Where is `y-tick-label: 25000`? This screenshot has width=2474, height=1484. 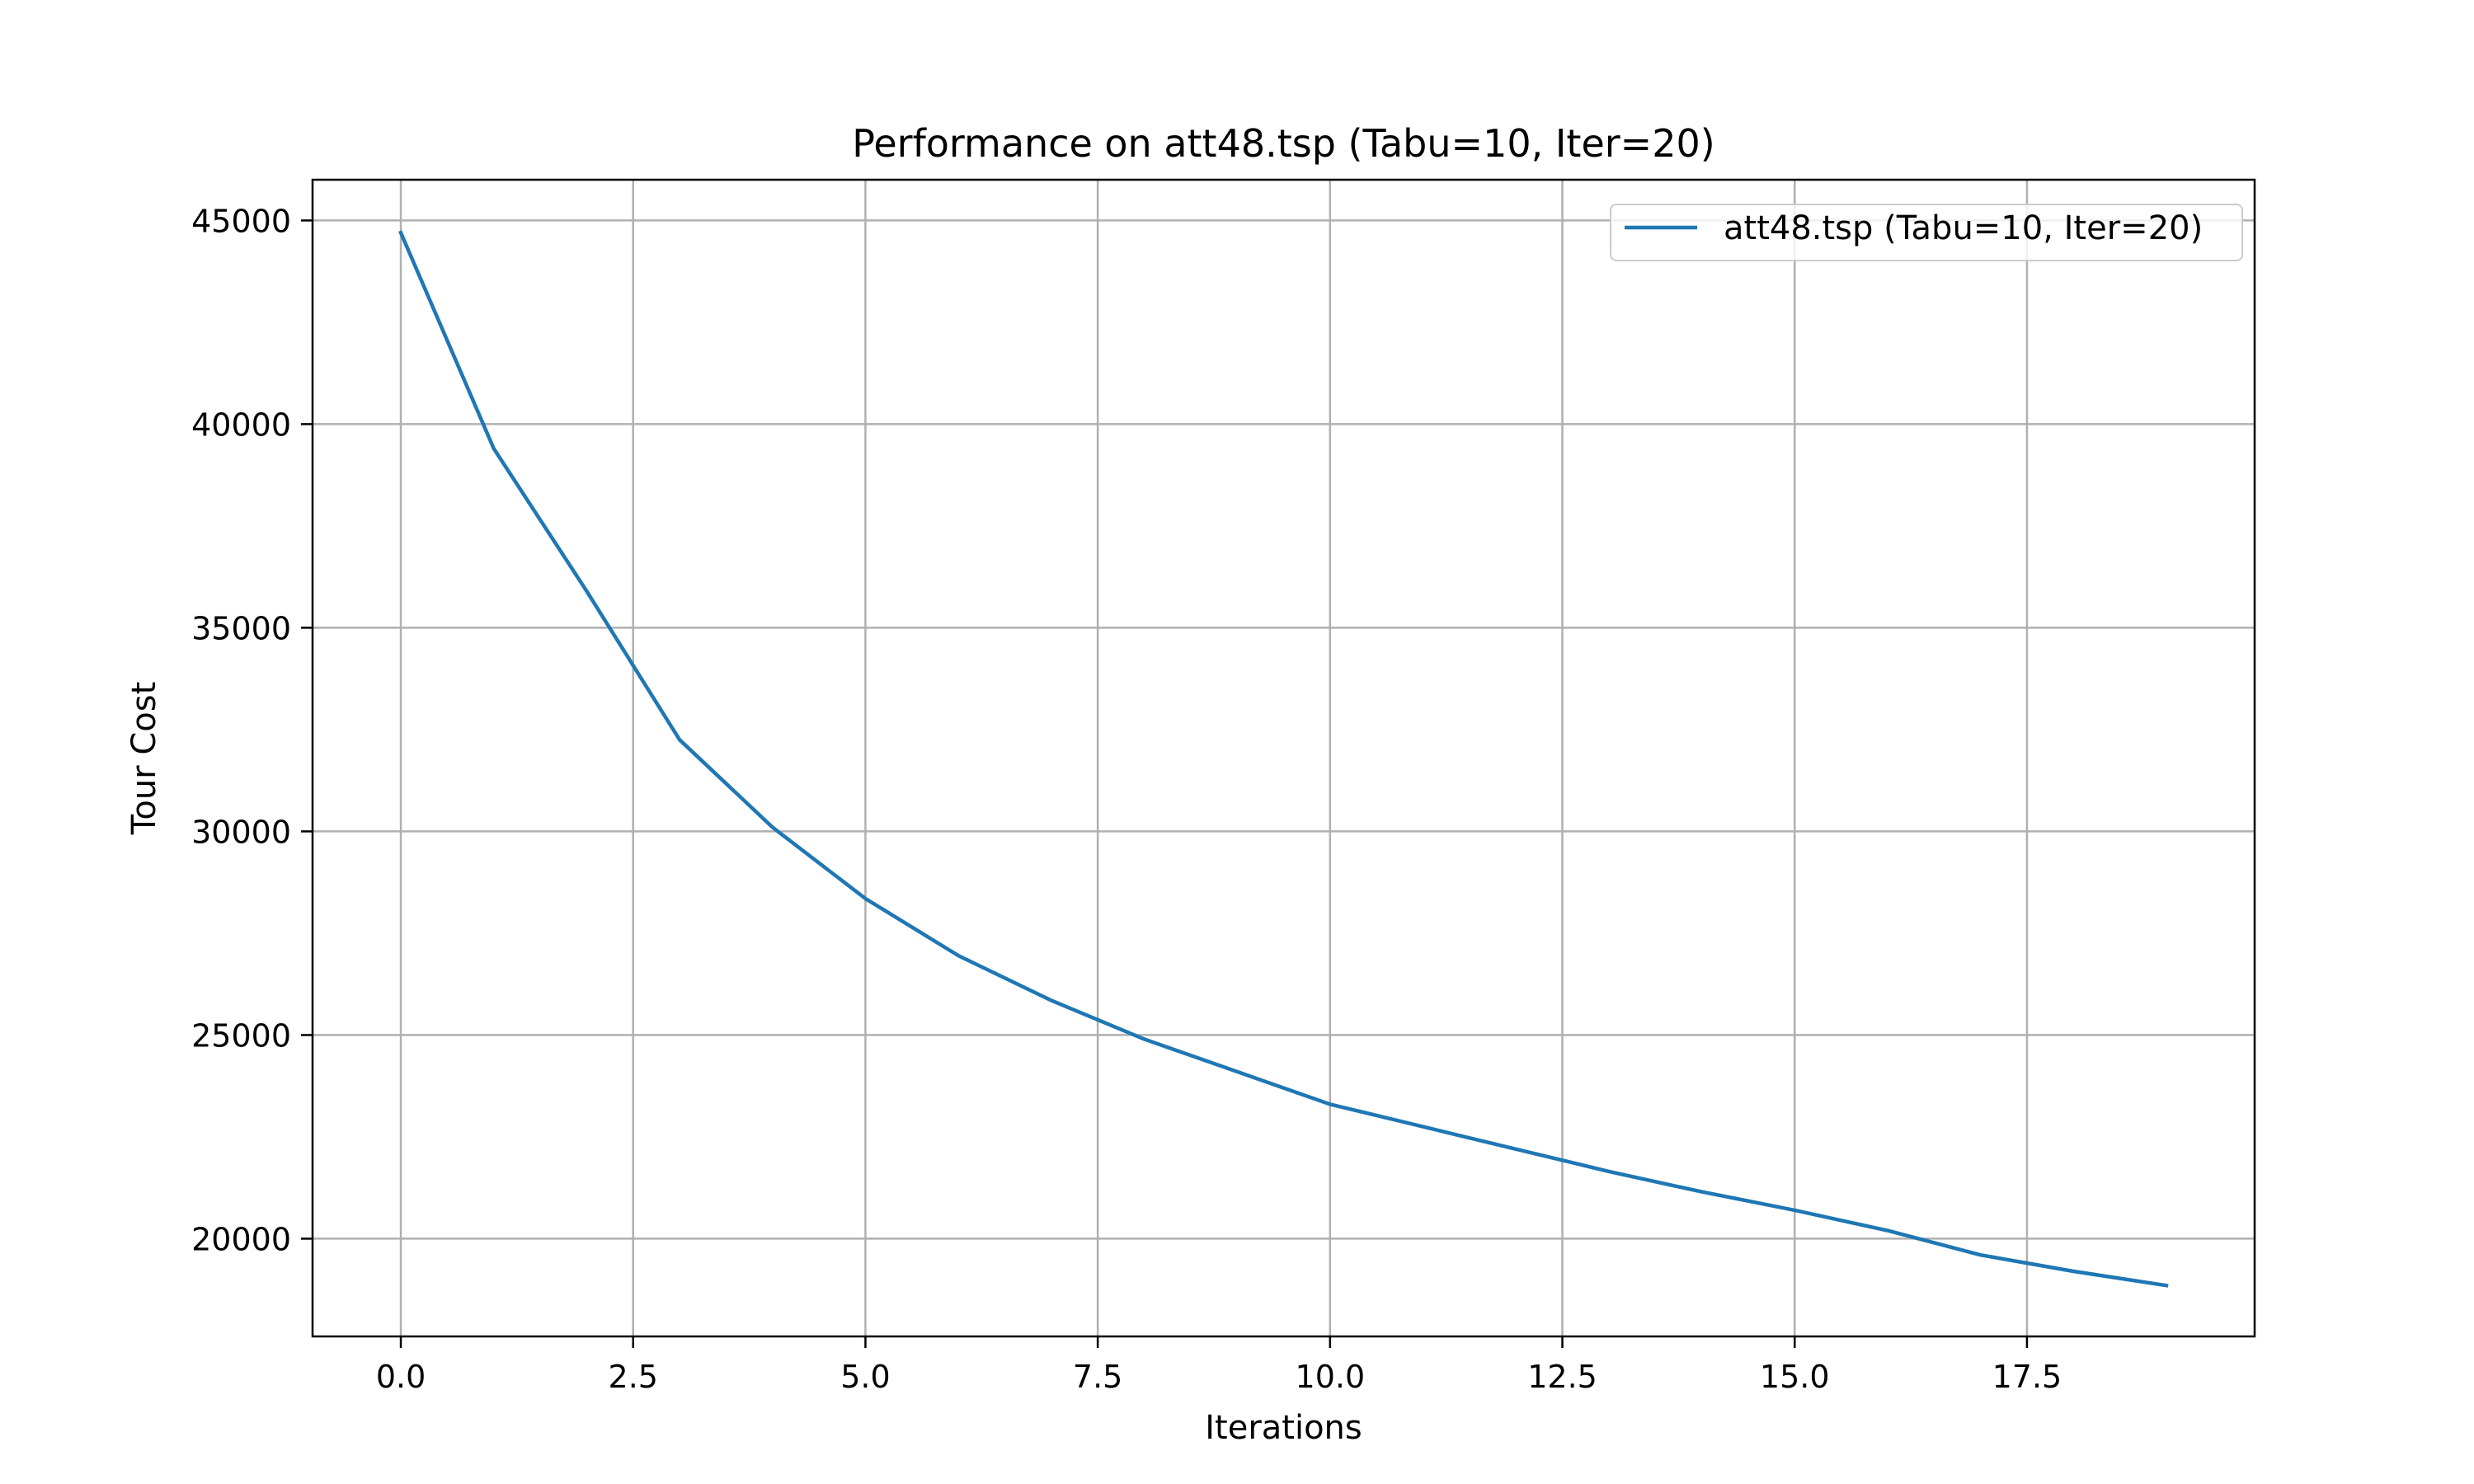
y-tick-label: 25000 is located at coordinates (241, 1035).